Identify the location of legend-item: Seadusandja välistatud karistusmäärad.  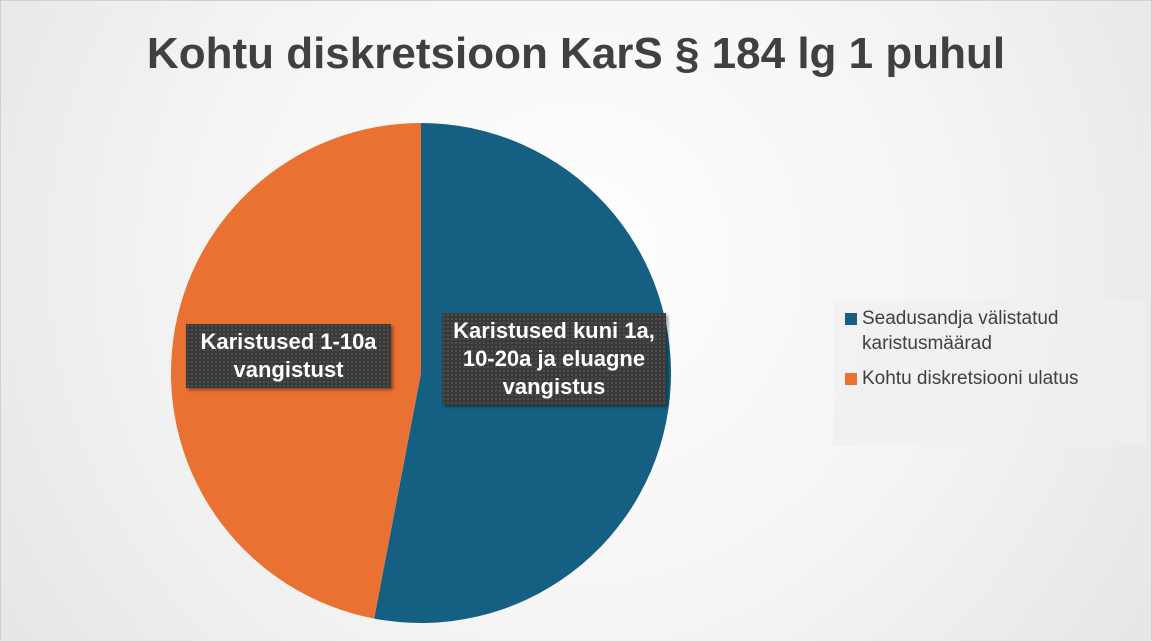
(995, 331).